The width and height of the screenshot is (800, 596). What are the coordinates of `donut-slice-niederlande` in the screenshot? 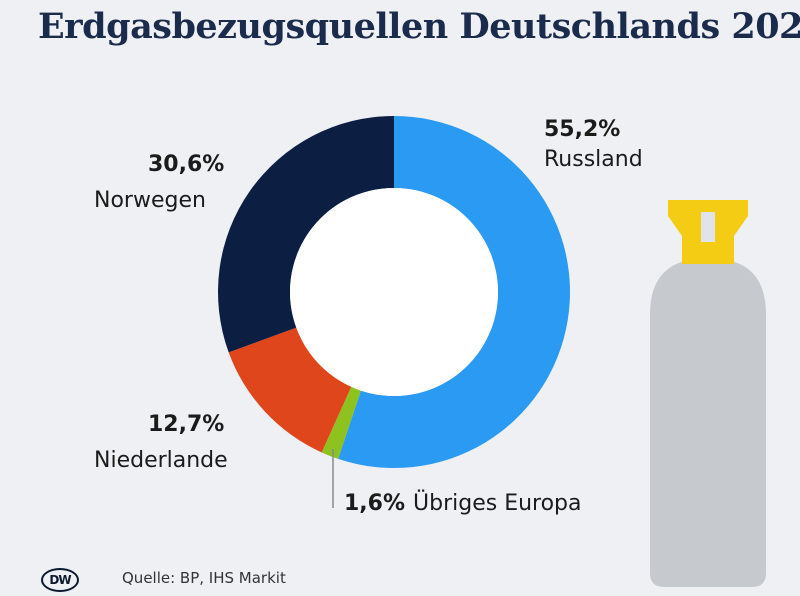 It's located at (290, 390).